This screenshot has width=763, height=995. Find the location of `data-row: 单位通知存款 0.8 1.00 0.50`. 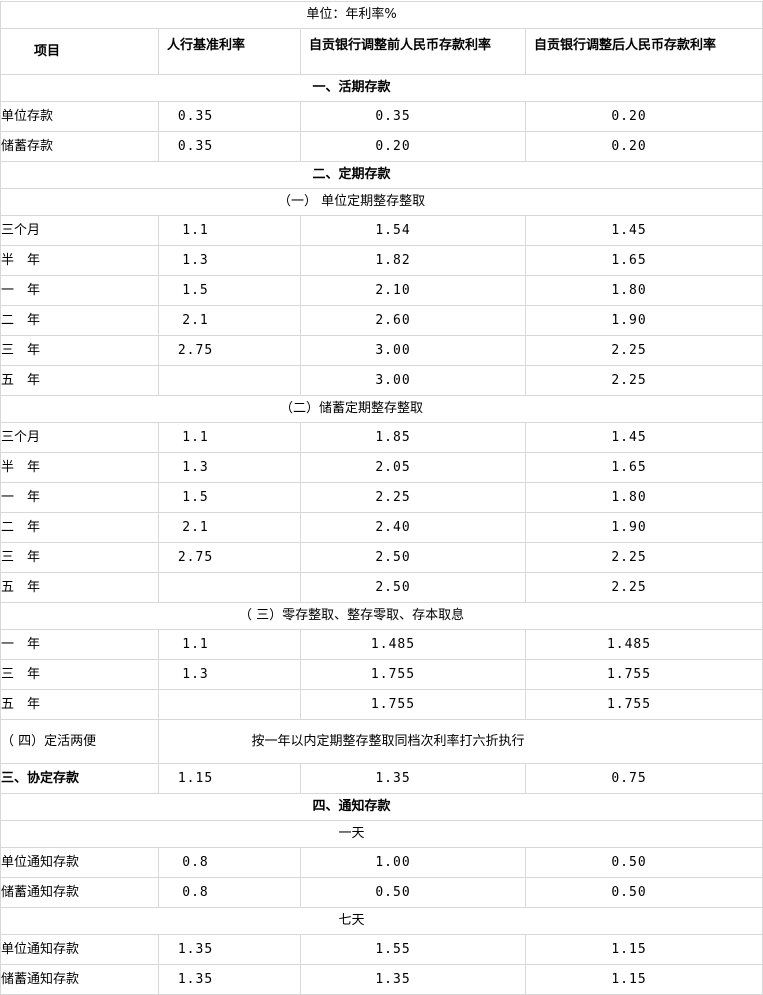

data-row: 单位通知存款 0.8 1.00 0.50 is located at coordinates (381, 862).